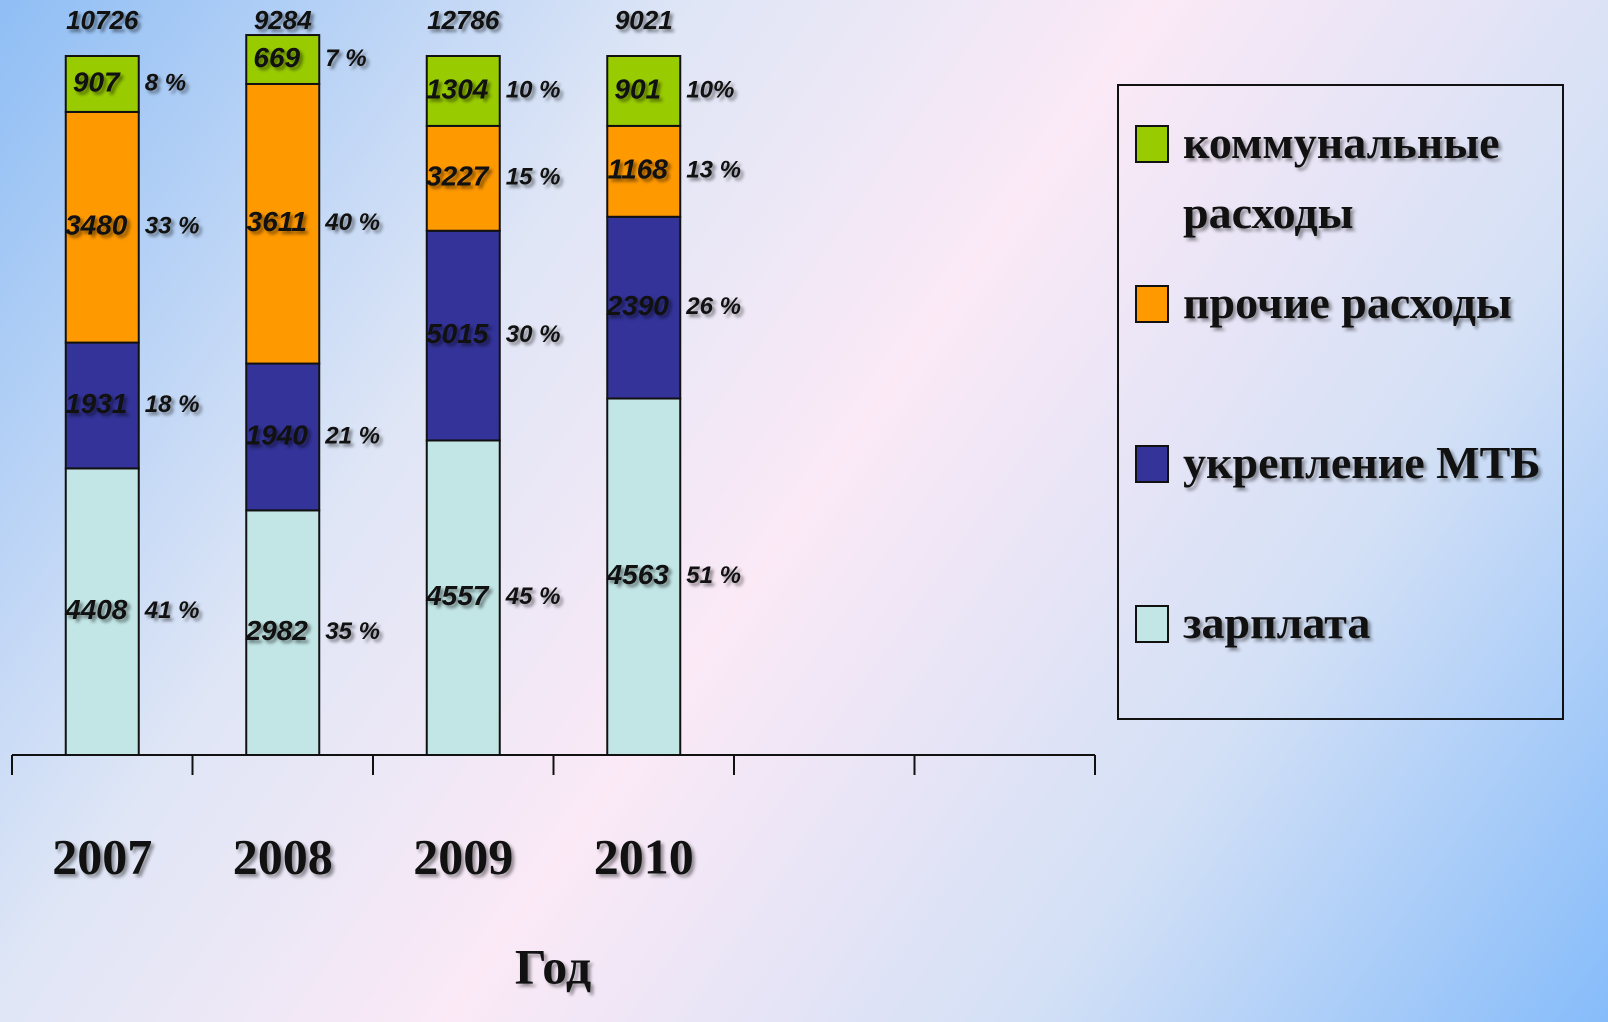 This screenshot has height=1022, width=1608. What do you see at coordinates (102, 20) in the screenshot?
I see `total-label: 10726` at bounding box center [102, 20].